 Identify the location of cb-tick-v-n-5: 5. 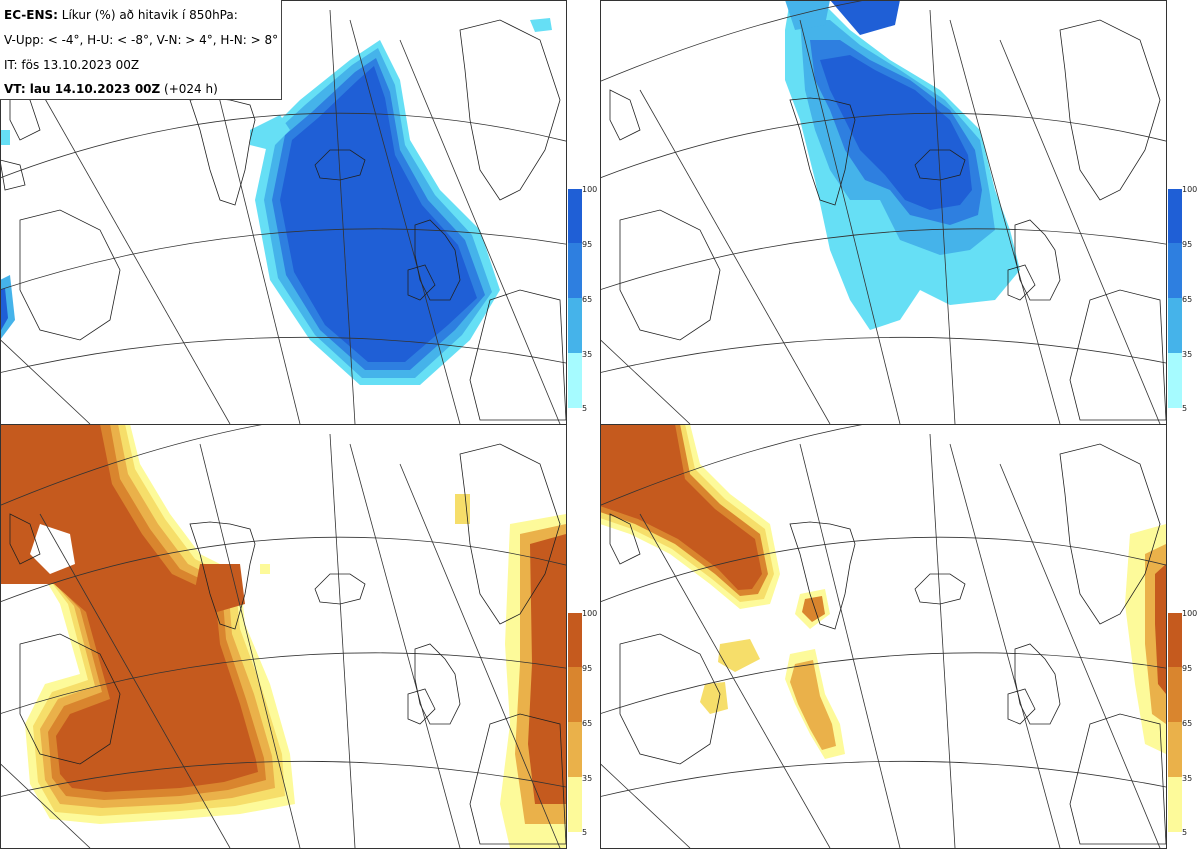
(585, 832).